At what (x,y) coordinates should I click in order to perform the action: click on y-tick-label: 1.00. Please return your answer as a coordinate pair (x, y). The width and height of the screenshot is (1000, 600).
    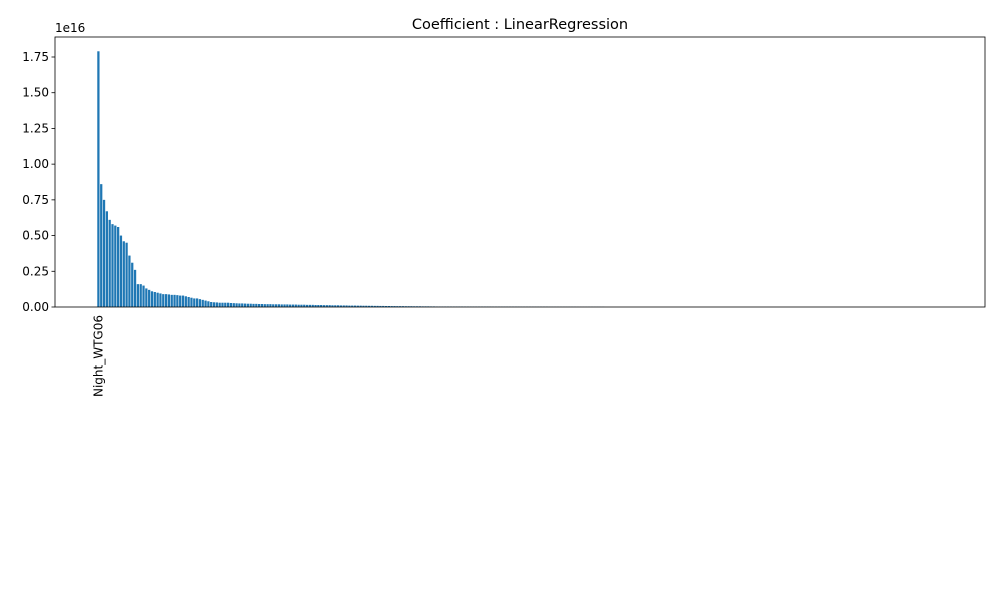
    Looking at the image, I should click on (35, 164).